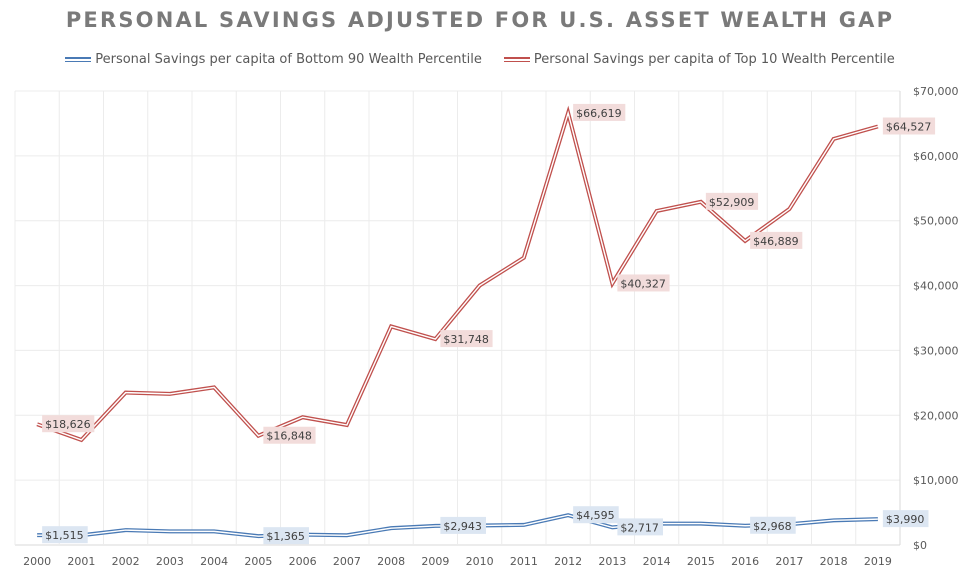 The image size is (960, 576). I want to click on data-label: $66,619, so click(599, 113).